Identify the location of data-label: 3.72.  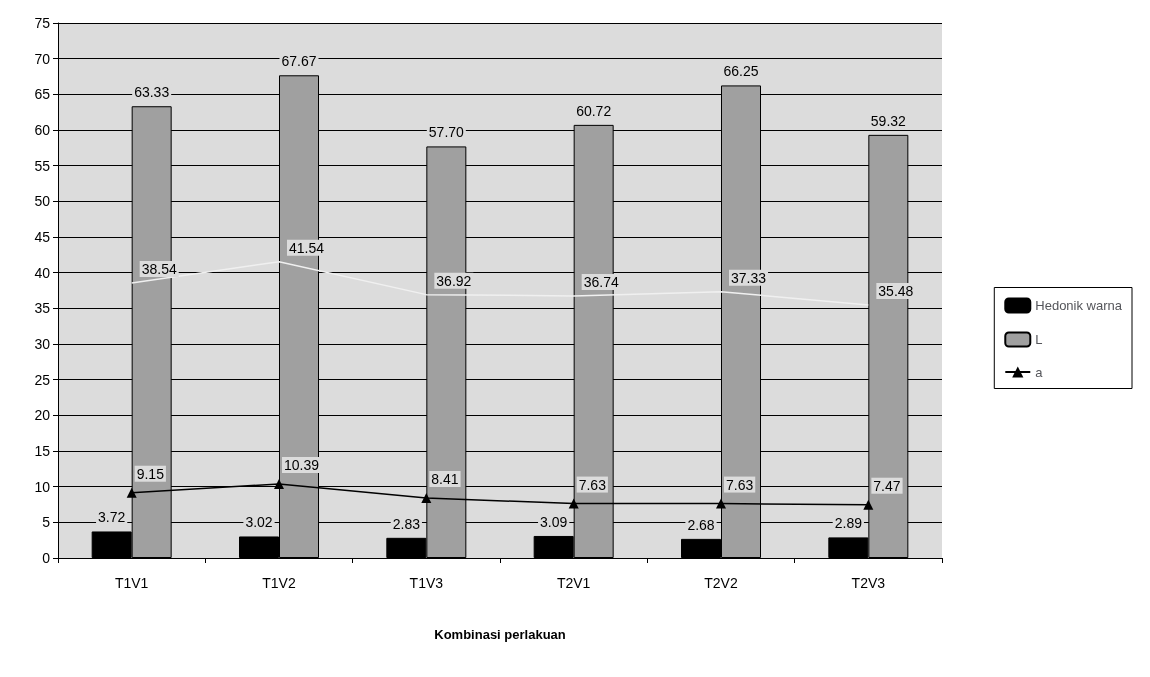
(112, 517).